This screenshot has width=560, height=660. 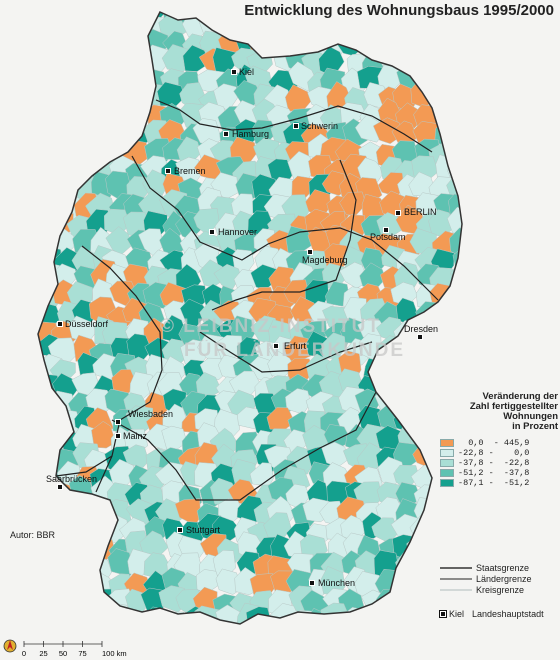 I want to click on boundary-legend: Staatsgrenze Ländergrenze Kreisgrenze, so click(x=486, y=578).